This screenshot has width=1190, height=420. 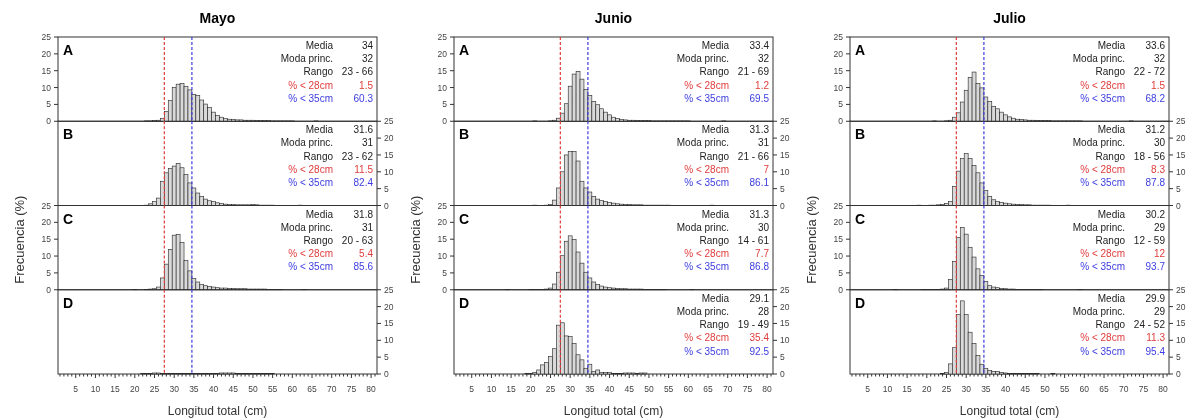 I want to click on annotation: 86.8, so click(x=759, y=267).